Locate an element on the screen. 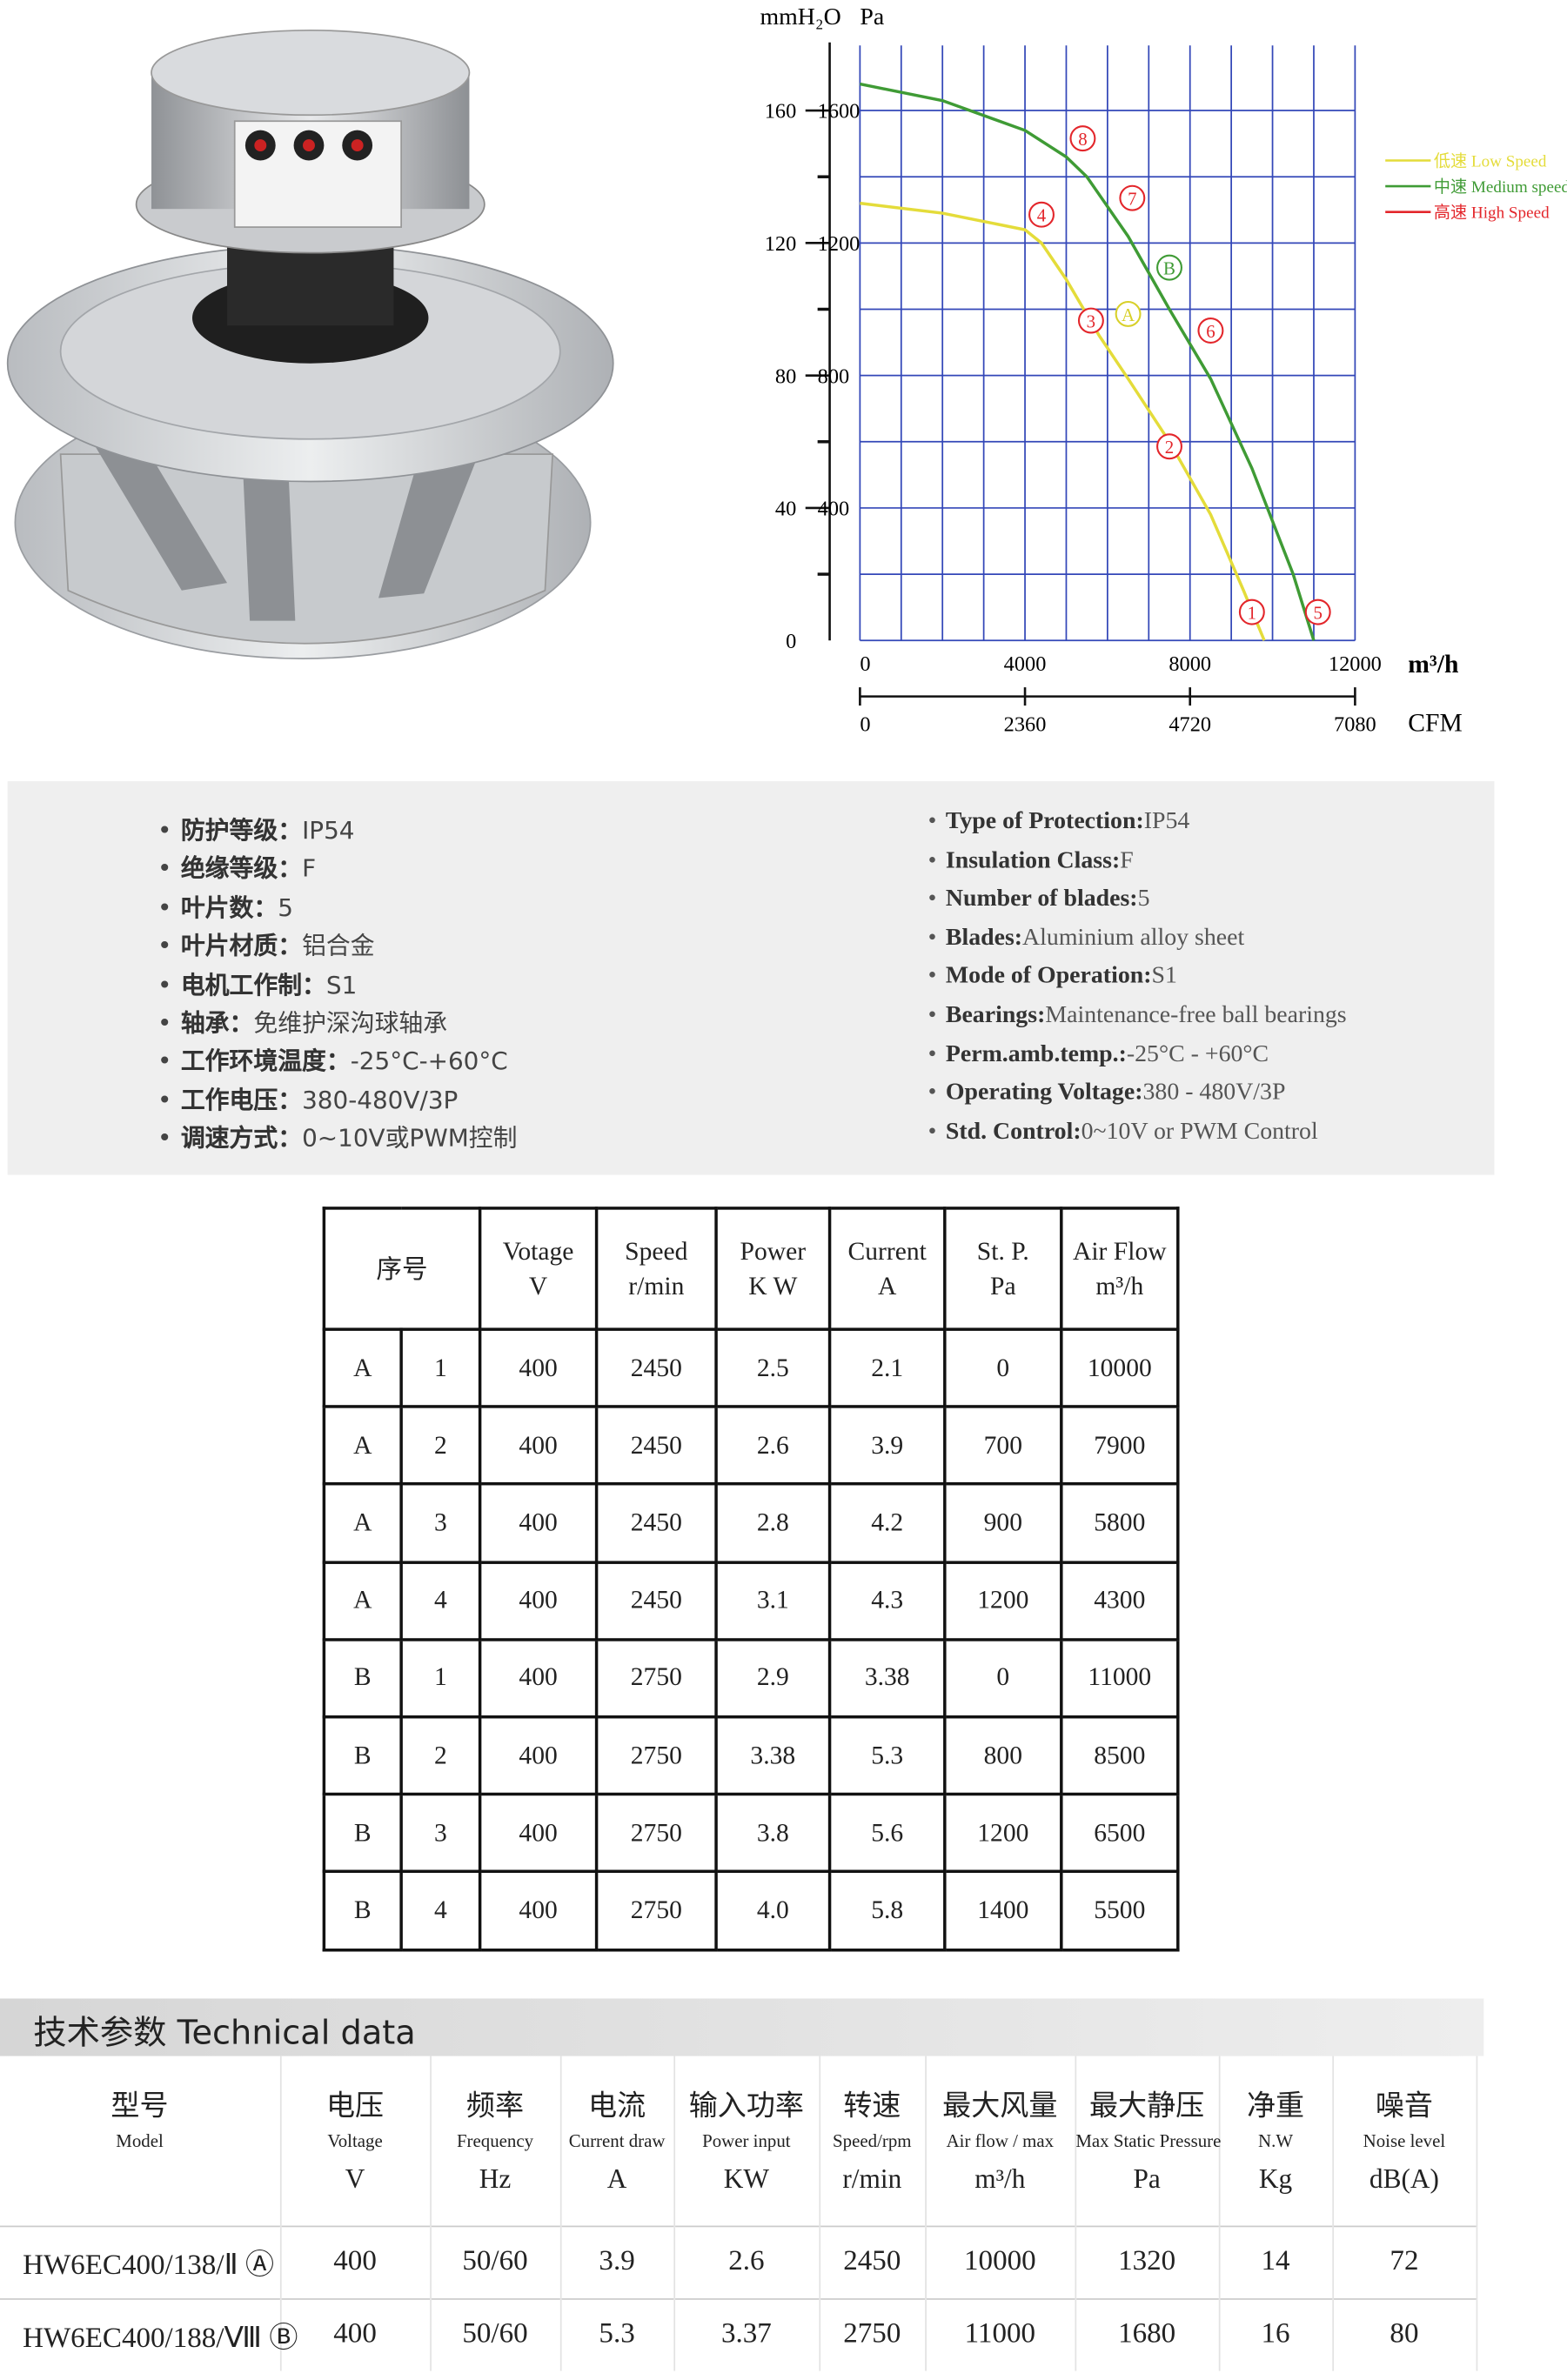 The height and width of the screenshot is (2380, 1567). header-cell: 输入功率 Power input KW is located at coordinates (746, 2141).